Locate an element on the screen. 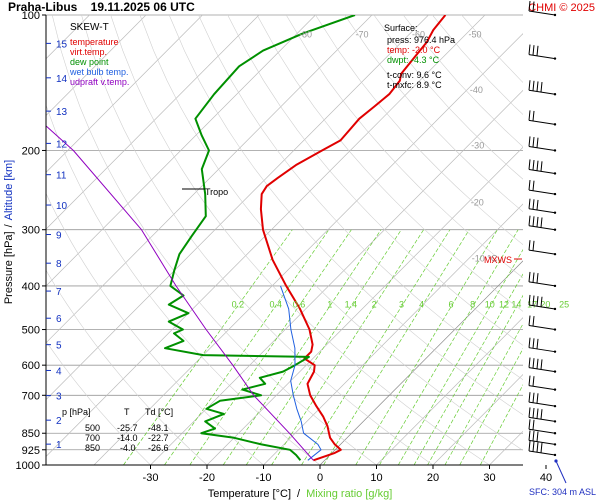 This screenshot has height=500, width=600. mixing-ratio-label: 8 is located at coordinates (472, 305).